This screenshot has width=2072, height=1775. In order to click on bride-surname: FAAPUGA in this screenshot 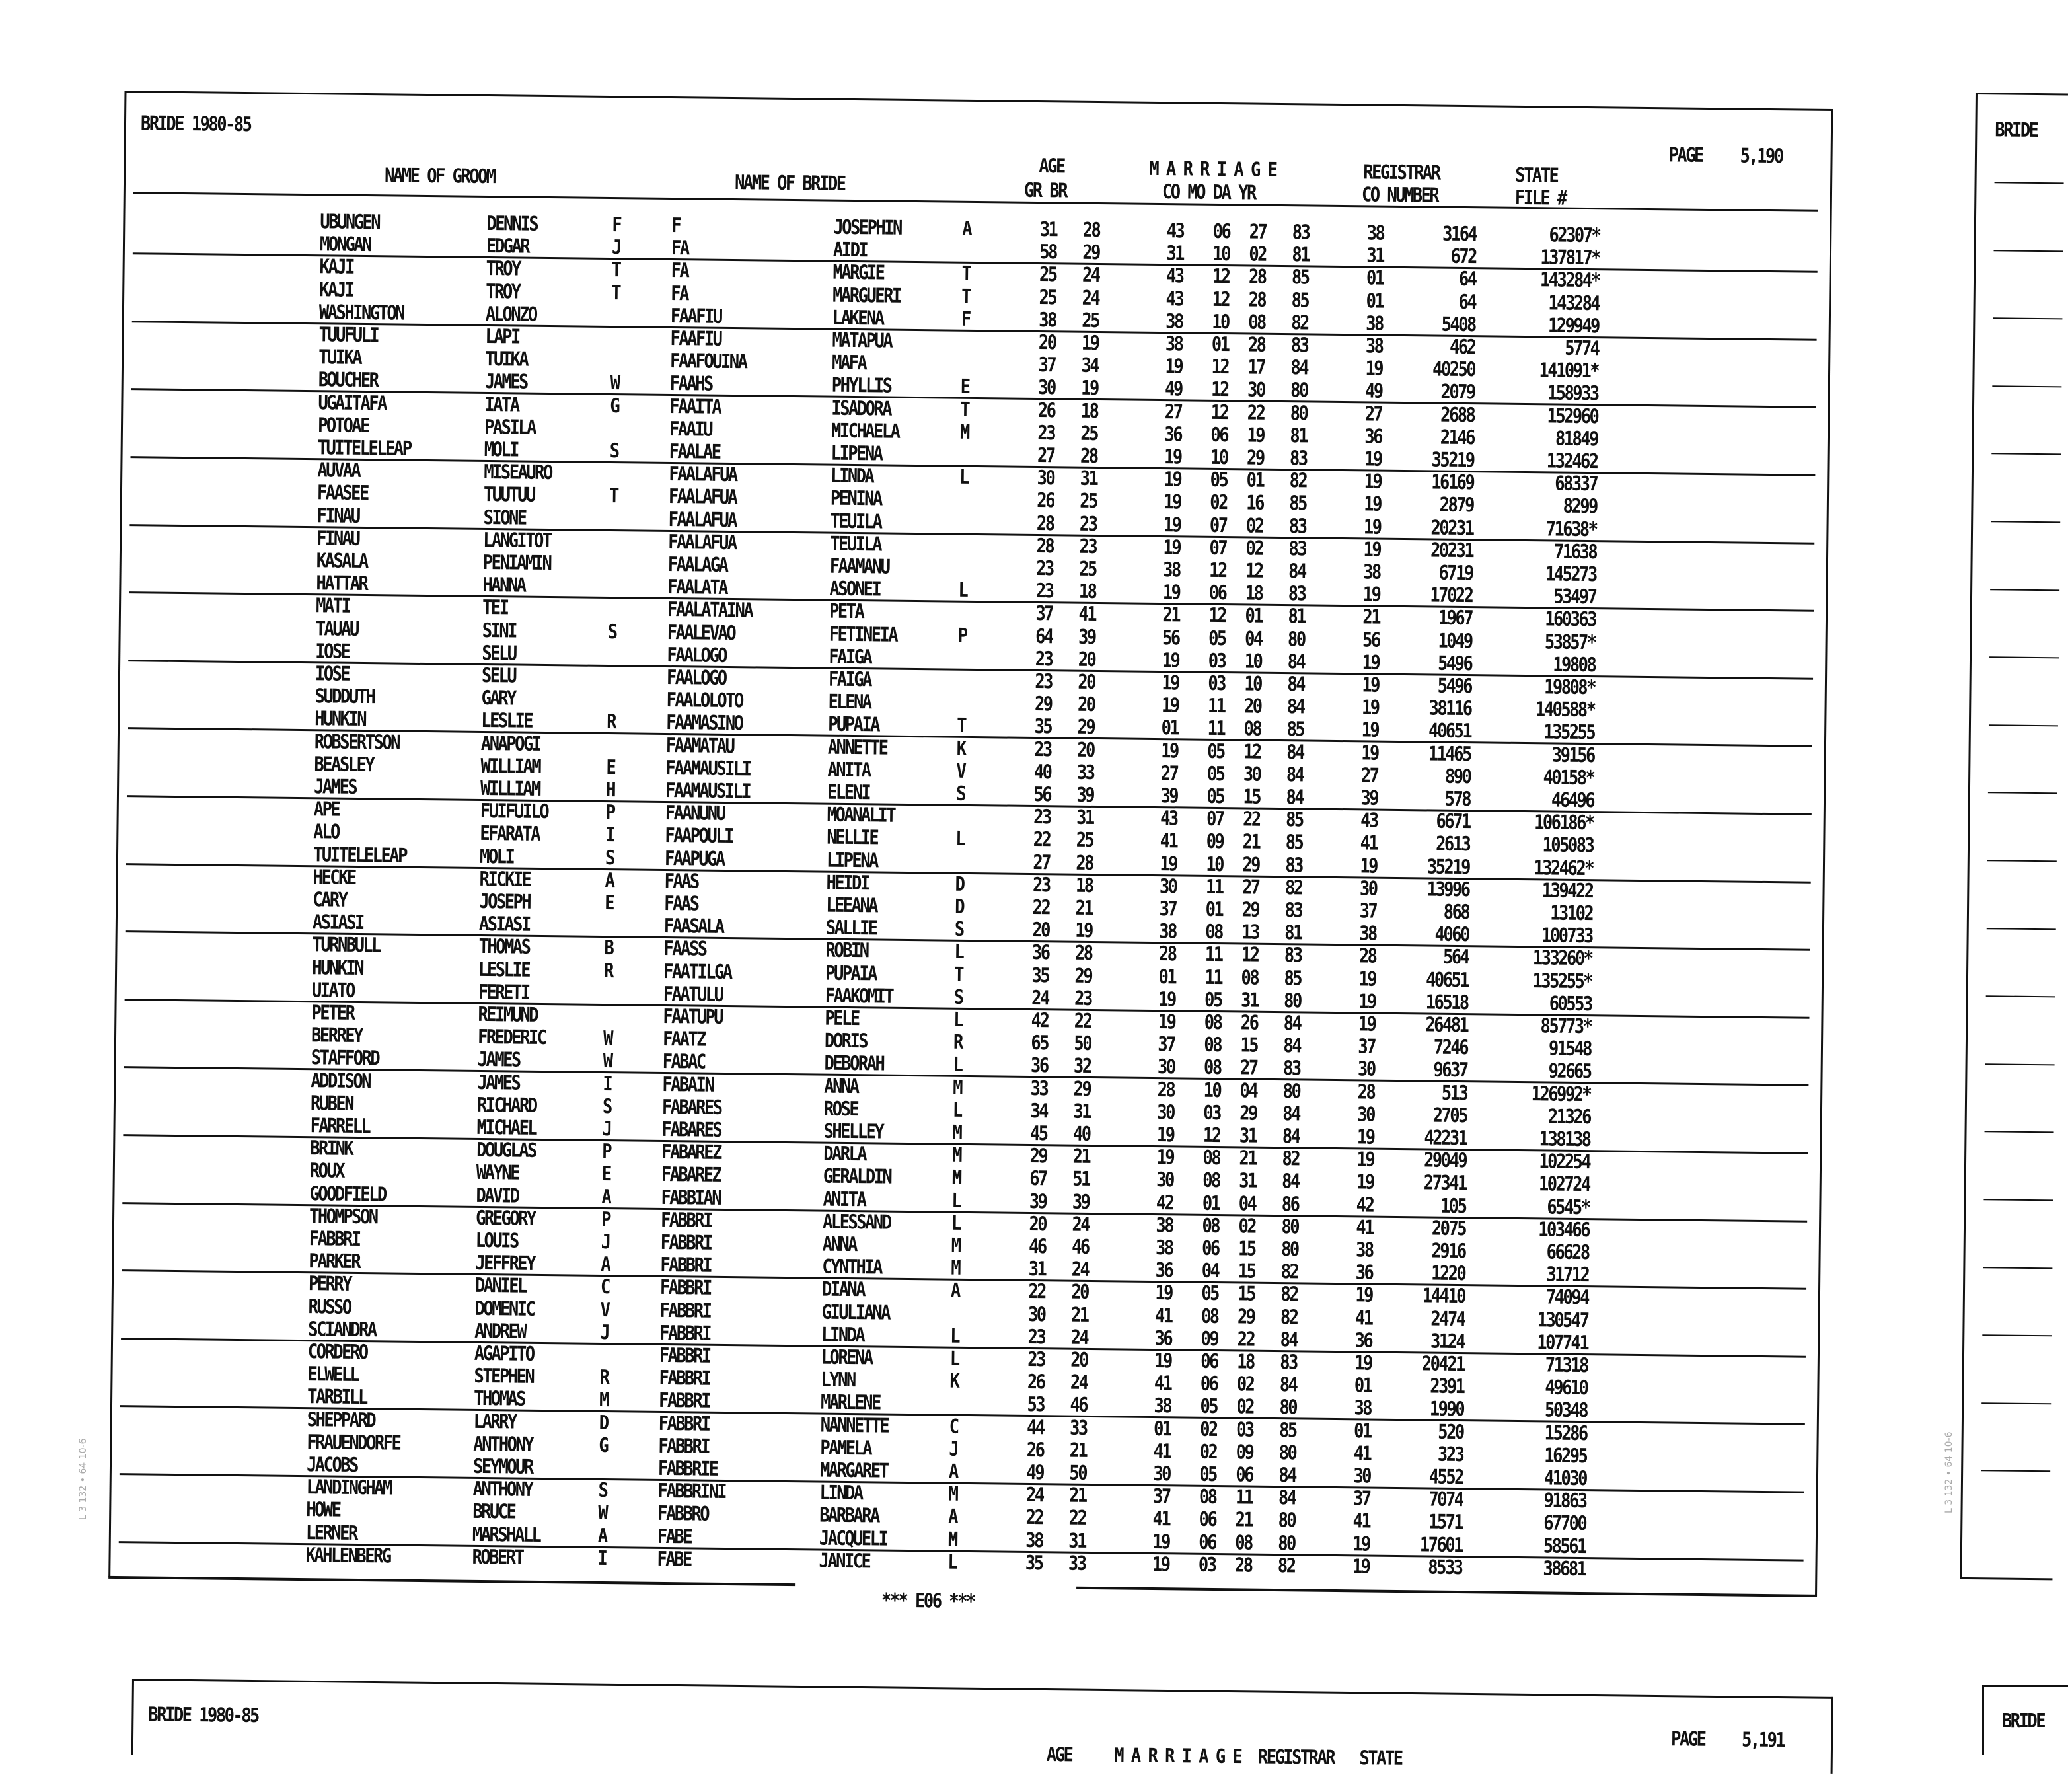, I will do `click(694, 859)`.